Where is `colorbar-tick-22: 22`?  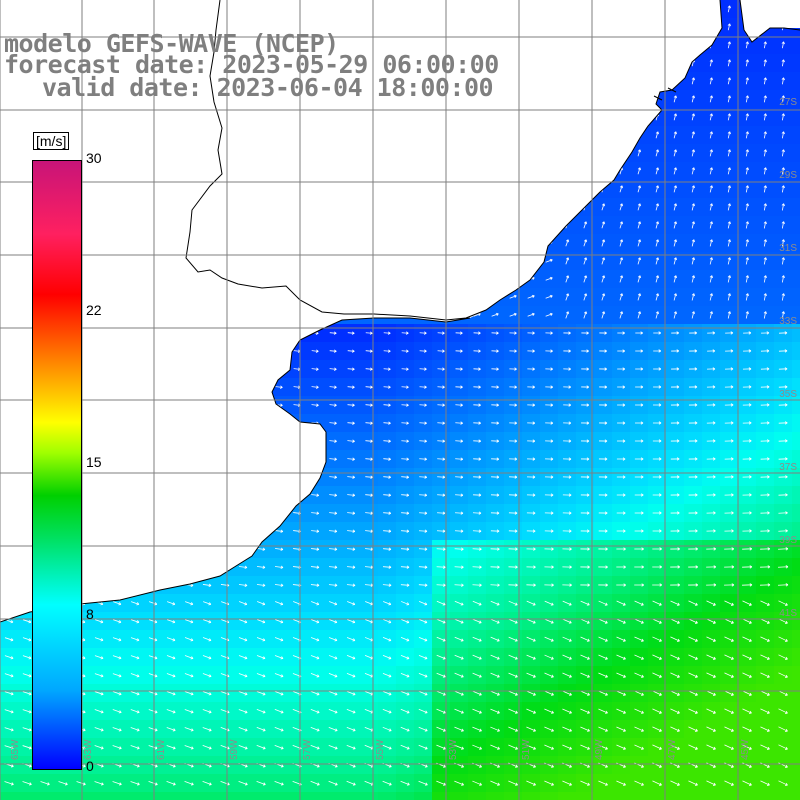 colorbar-tick-22: 22 is located at coordinates (94, 310).